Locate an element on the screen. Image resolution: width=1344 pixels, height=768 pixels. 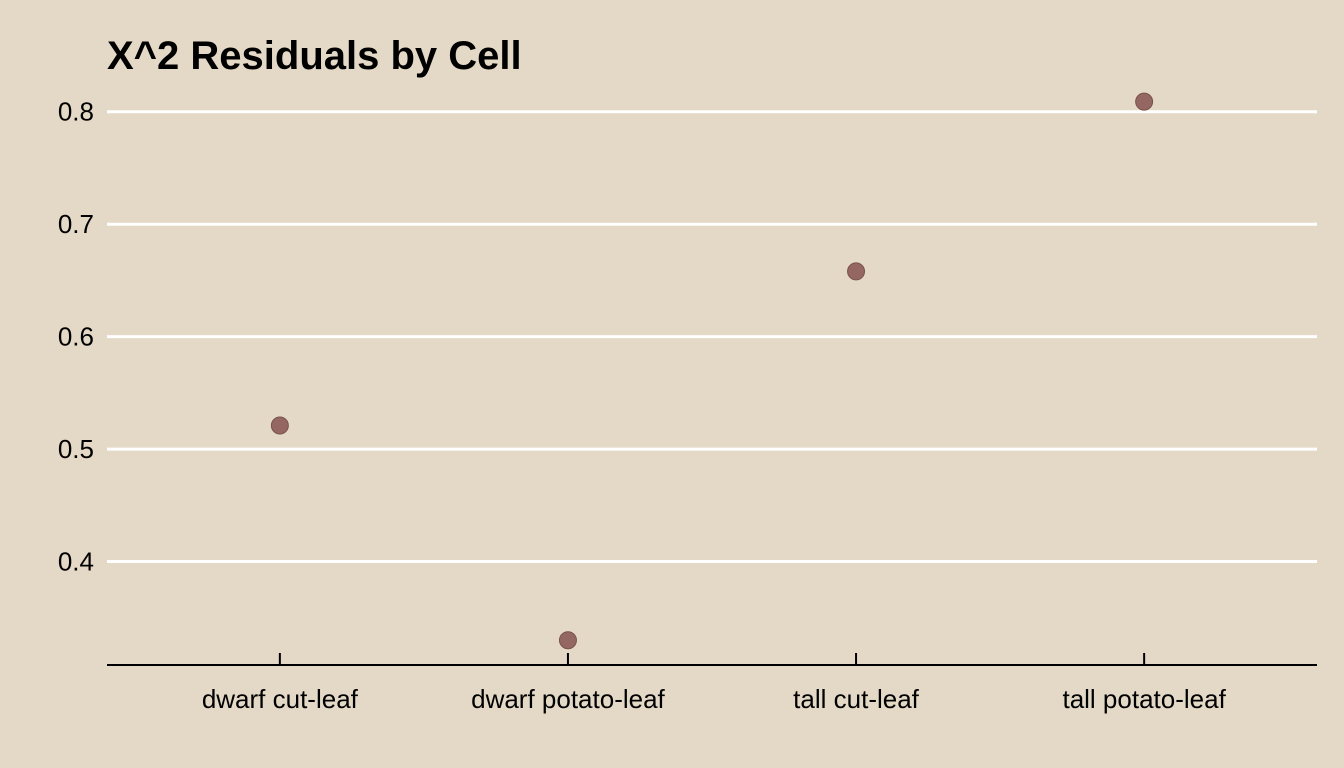
y-tick-label: 0.6 is located at coordinates (76, 337).